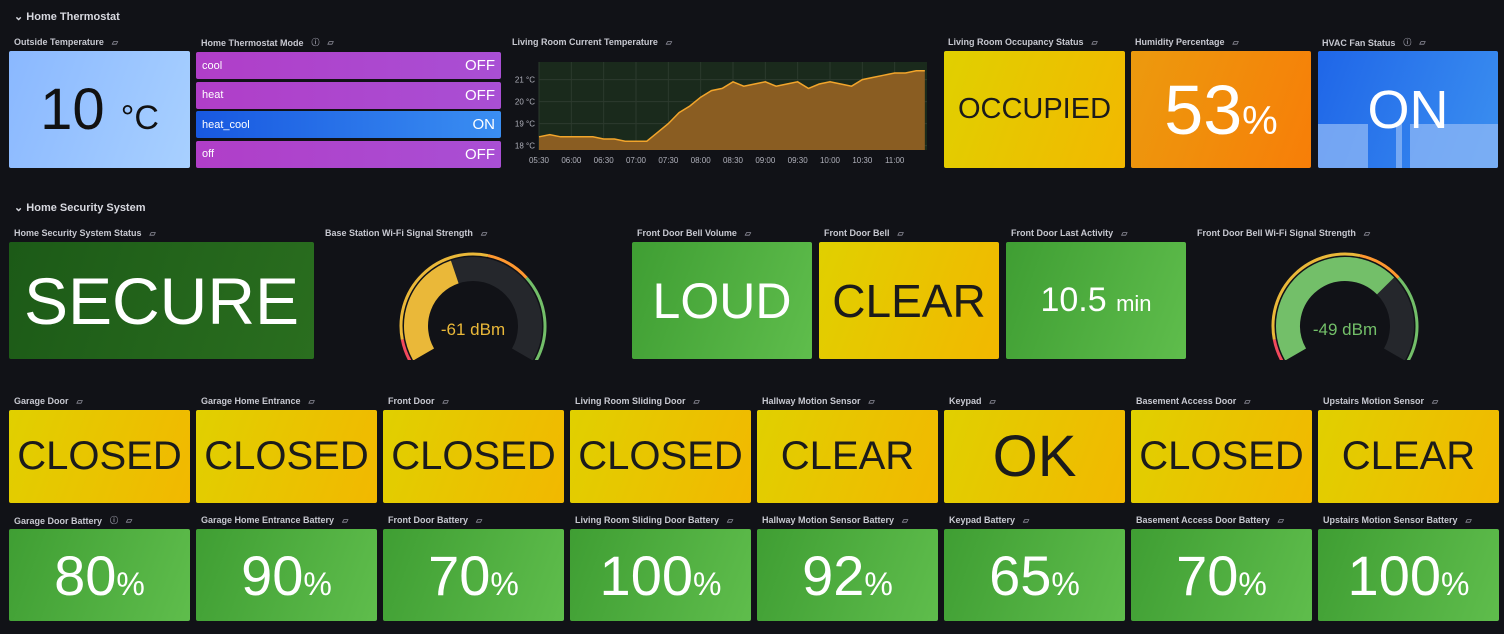 The image size is (1504, 634). I want to click on bell-volume-stat: LOUD, so click(722, 300).